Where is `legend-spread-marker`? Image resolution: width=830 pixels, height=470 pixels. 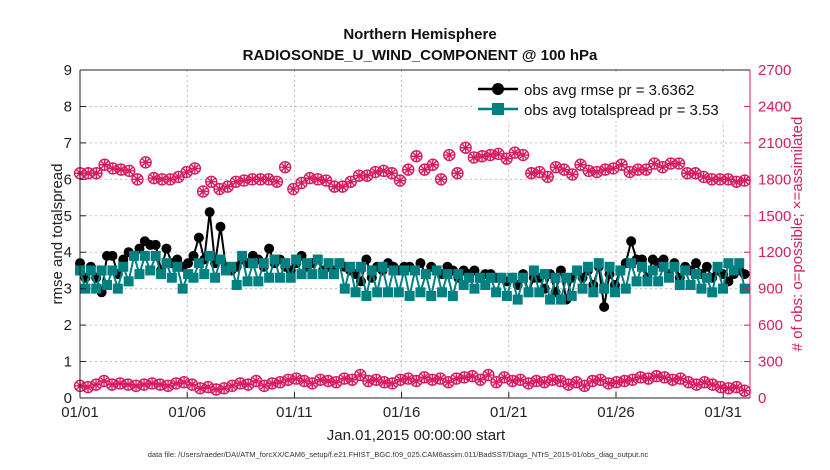
legend-spread-marker is located at coordinates (498, 109).